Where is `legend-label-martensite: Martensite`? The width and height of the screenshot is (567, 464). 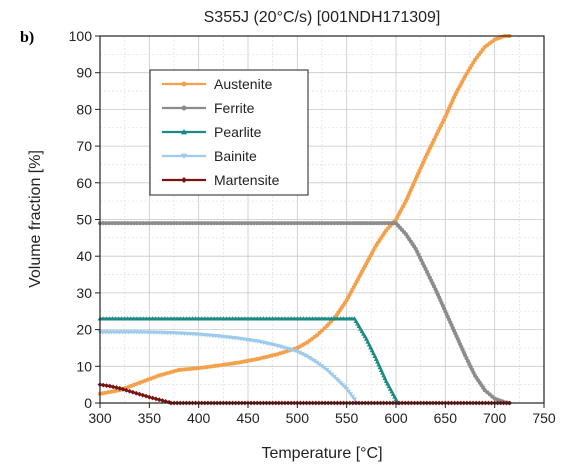 legend-label-martensite: Martensite is located at coordinates (247, 180).